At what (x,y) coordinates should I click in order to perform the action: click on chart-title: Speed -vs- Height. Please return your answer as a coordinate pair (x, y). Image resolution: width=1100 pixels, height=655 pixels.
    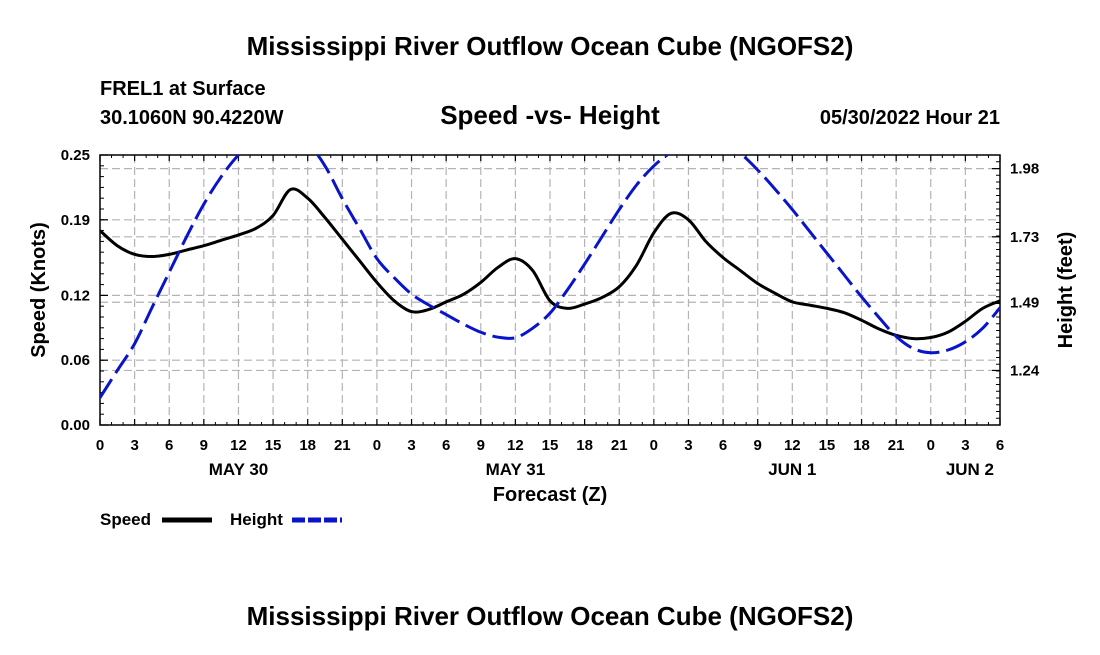
    Looking at the image, I should click on (550, 115).